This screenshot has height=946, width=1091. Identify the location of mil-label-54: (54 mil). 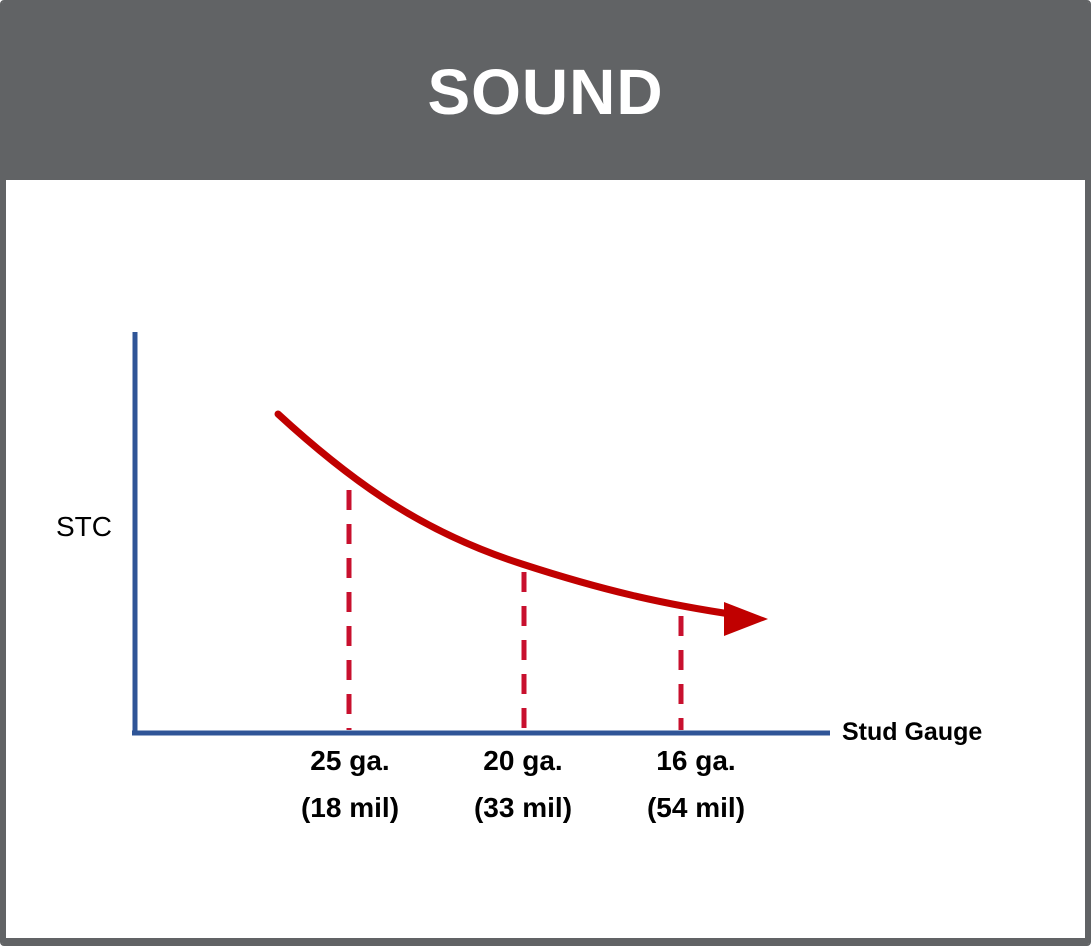
(696, 807).